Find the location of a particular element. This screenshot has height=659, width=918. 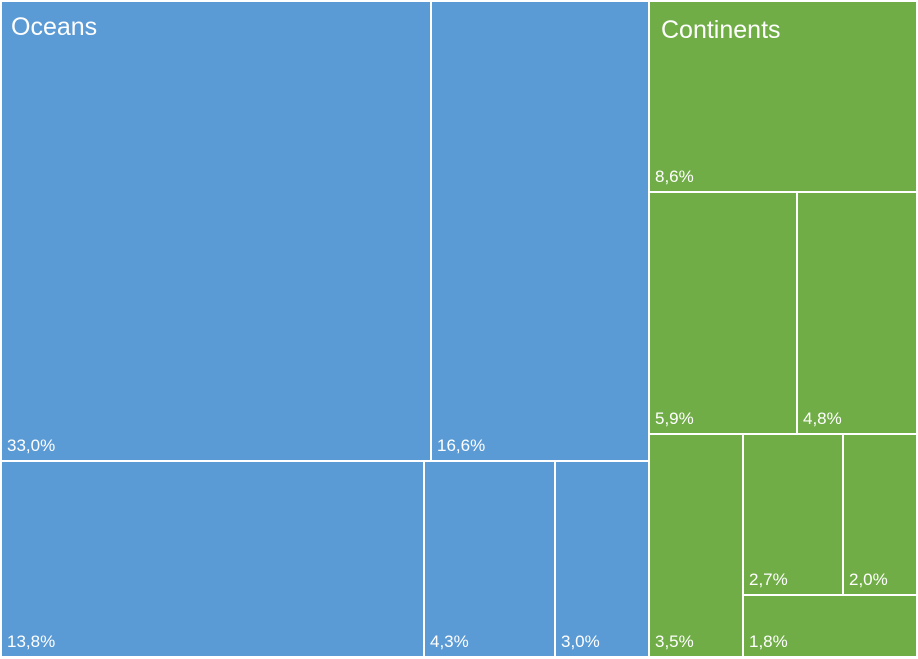

group-label-oceans: Oceans is located at coordinates (54, 27).